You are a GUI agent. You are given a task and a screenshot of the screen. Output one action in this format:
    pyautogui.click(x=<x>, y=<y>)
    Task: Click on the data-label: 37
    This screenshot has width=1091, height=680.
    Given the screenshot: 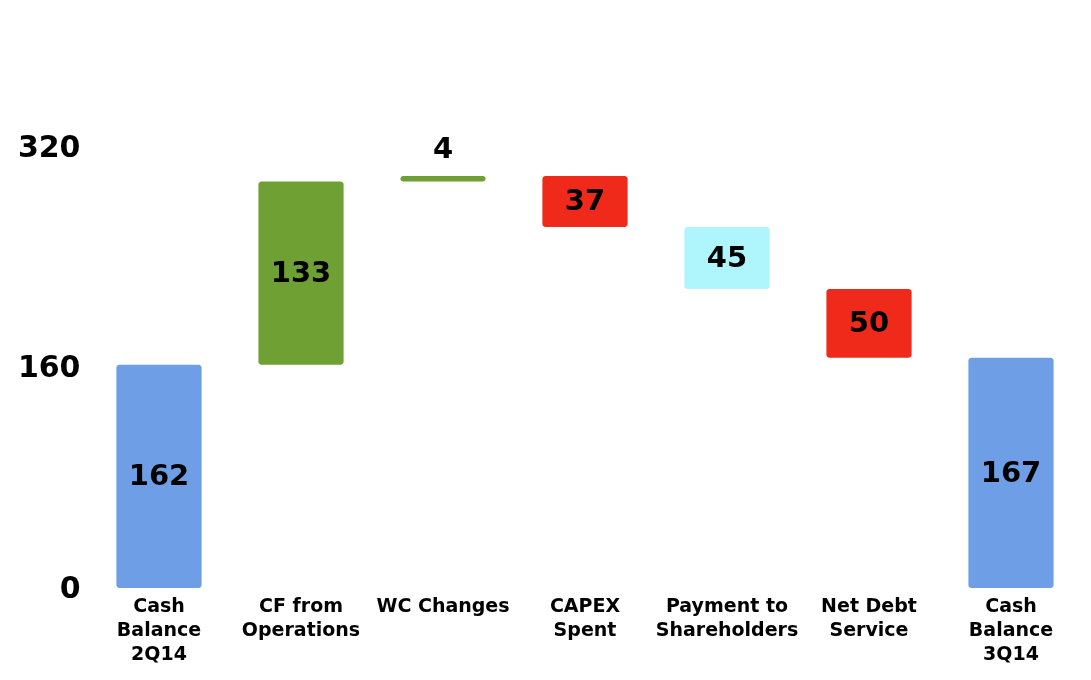 What is the action you would take?
    pyautogui.click(x=585, y=200)
    